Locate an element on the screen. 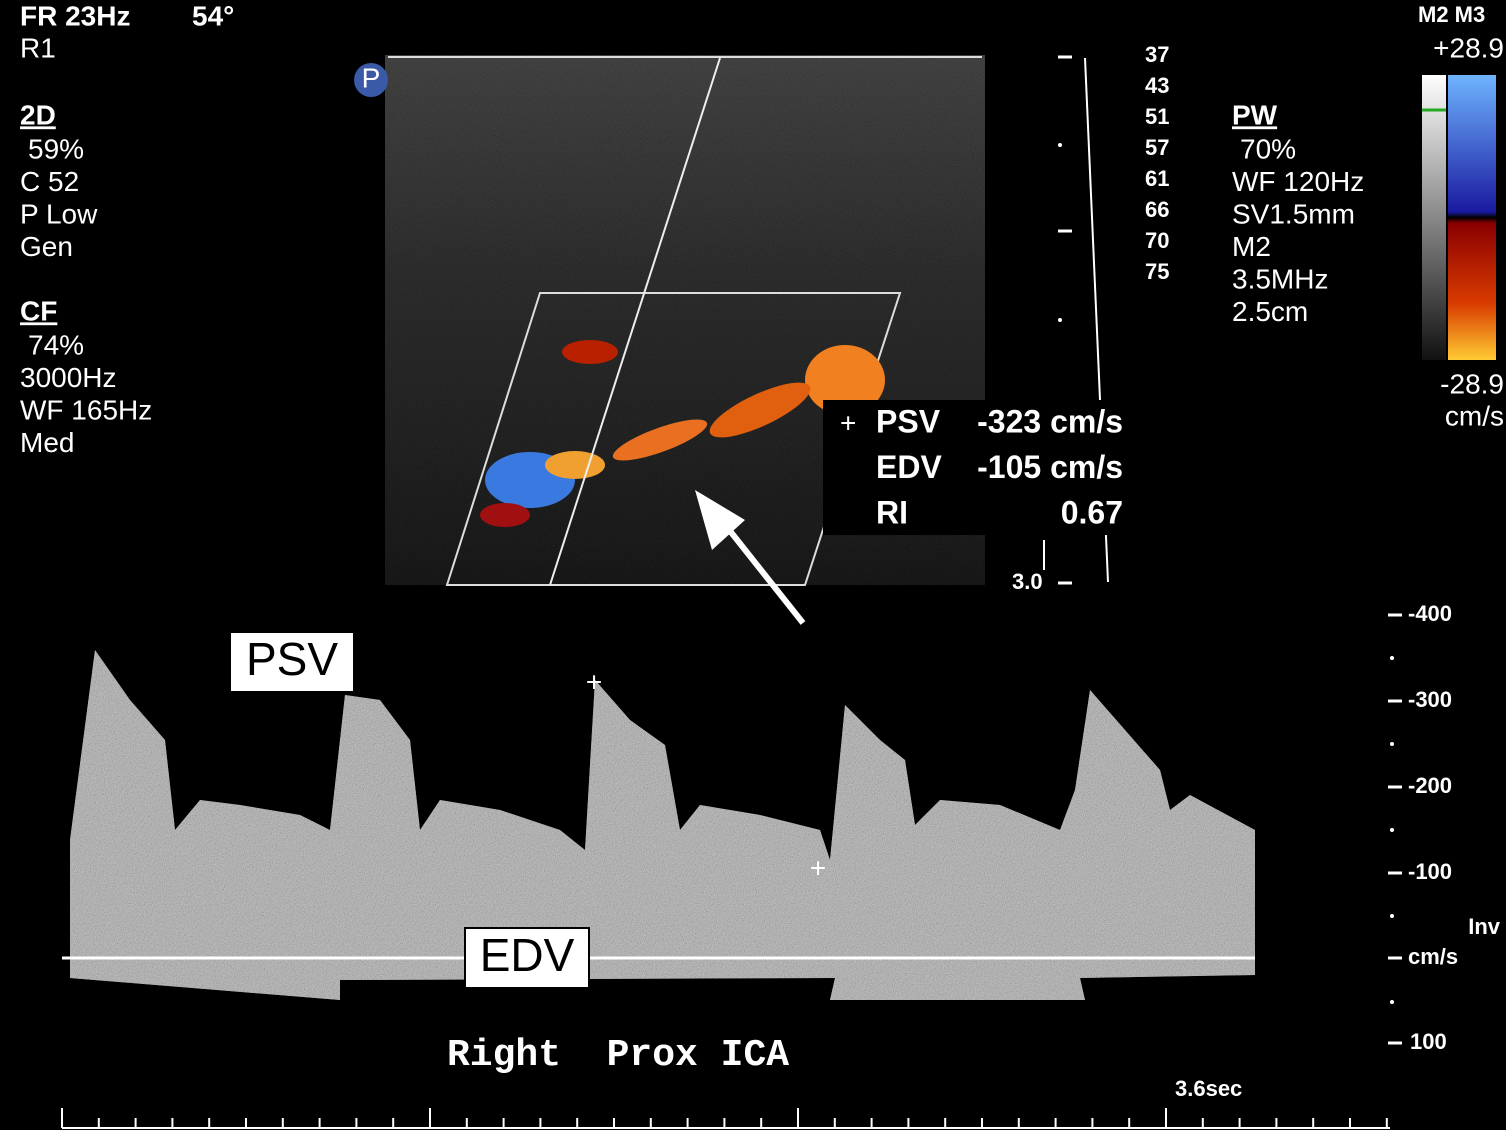 Image resolution: width=1506 pixels, height=1130 pixels. setting-line: C 52 is located at coordinates (49, 181).